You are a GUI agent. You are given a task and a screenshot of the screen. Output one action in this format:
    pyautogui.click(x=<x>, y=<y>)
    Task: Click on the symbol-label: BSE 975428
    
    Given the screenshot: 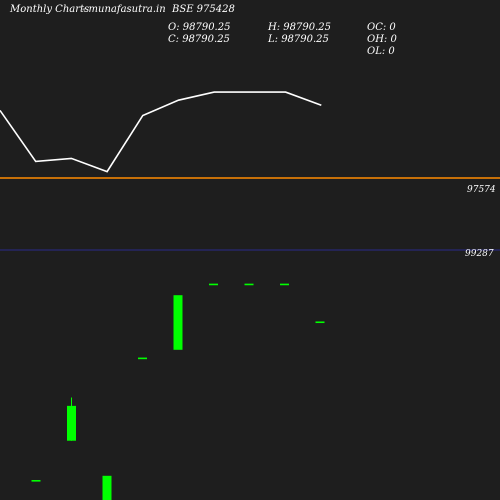 What is the action you would take?
    pyautogui.click(x=203, y=9)
    